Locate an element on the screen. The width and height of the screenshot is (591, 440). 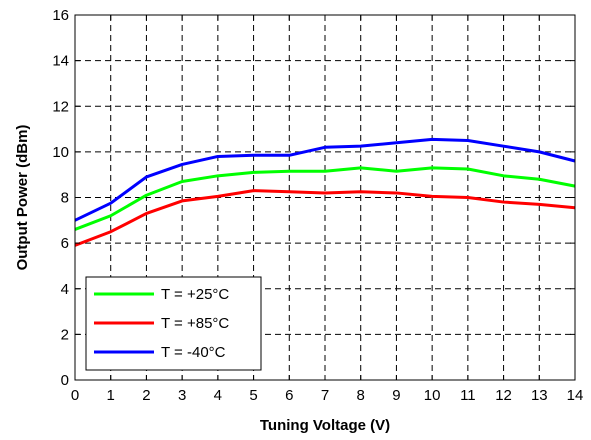
y-axis-title: Output Power (dBm) is located at coordinates (22, 198).